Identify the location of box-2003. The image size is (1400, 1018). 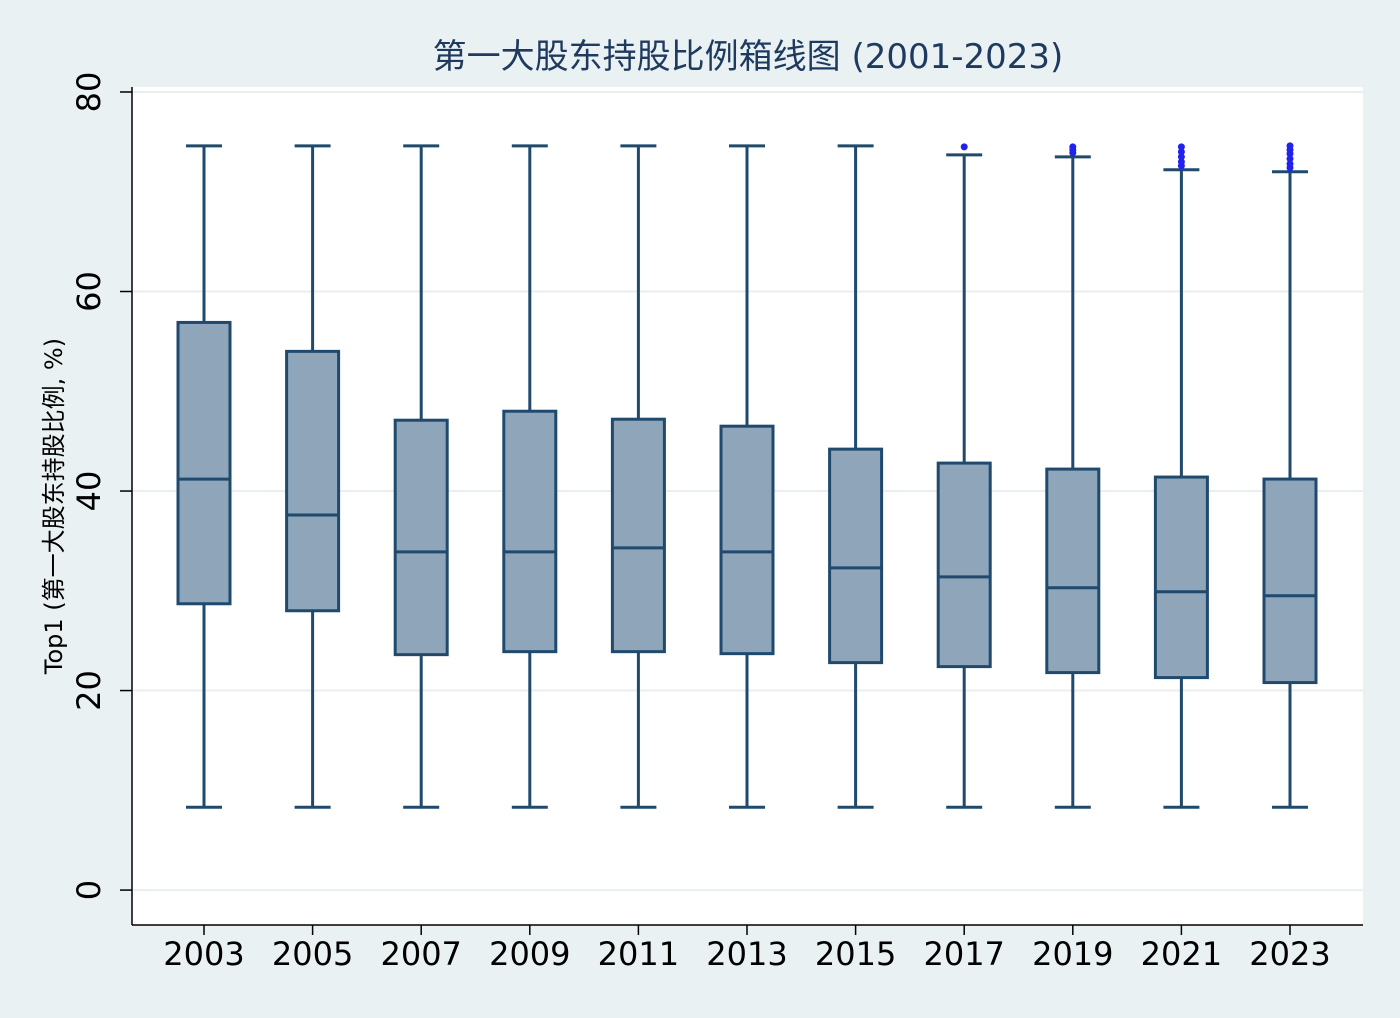
(204, 476).